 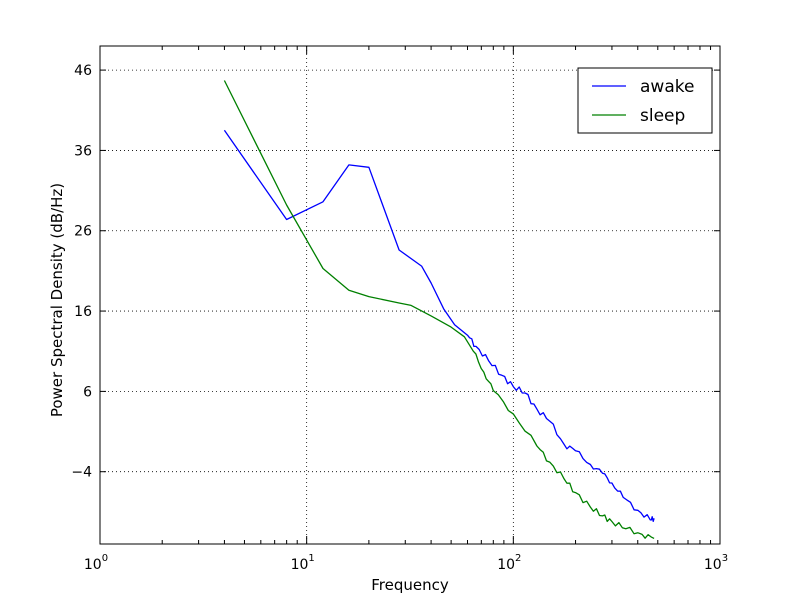 What do you see at coordinates (81, 473) in the screenshot?
I see `y-tick-label: −4` at bounding box center [81, 473].